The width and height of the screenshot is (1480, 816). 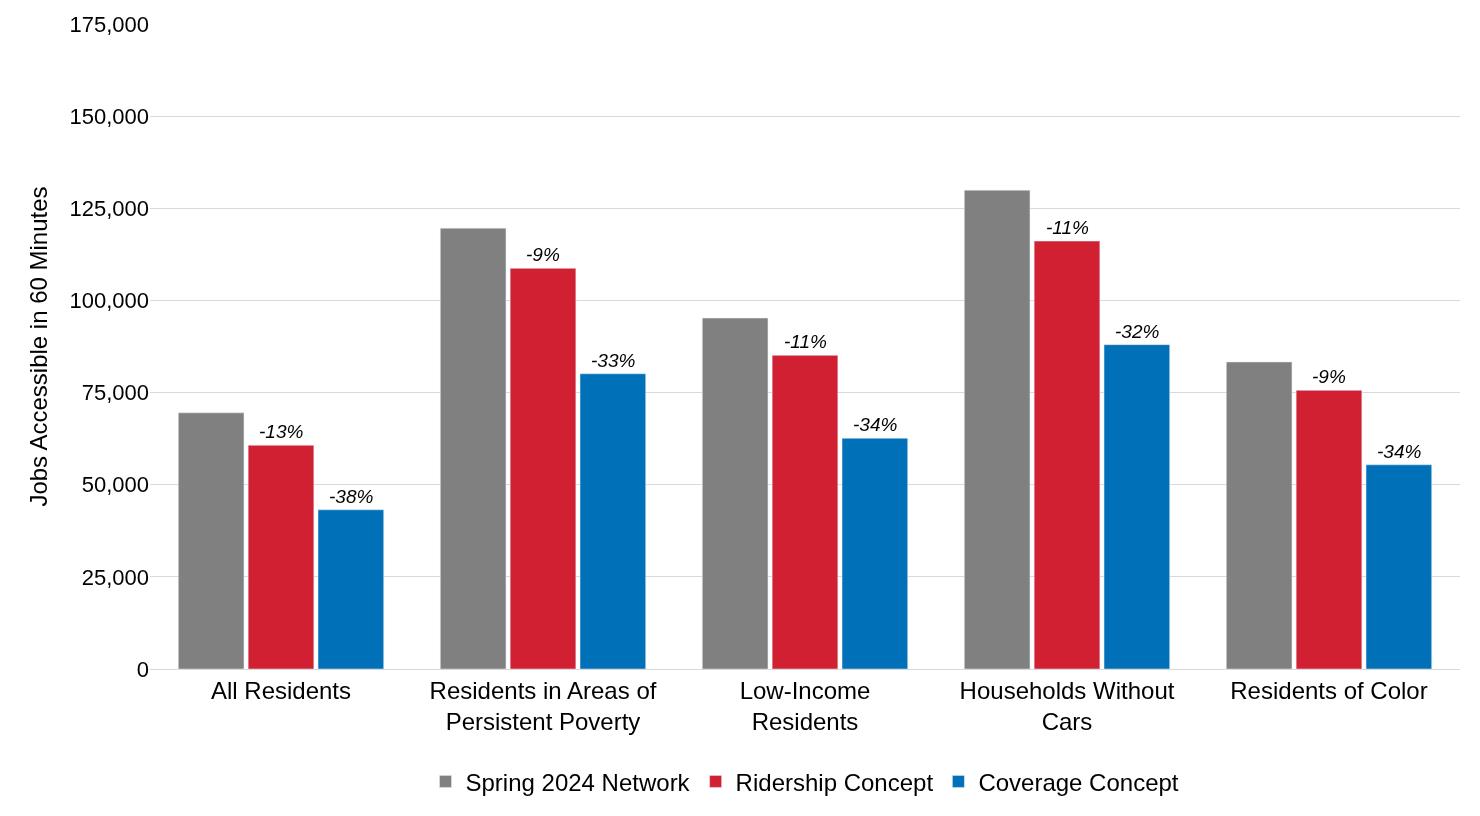 I want to click on annotation: -38%, so click(x=351, y=496).